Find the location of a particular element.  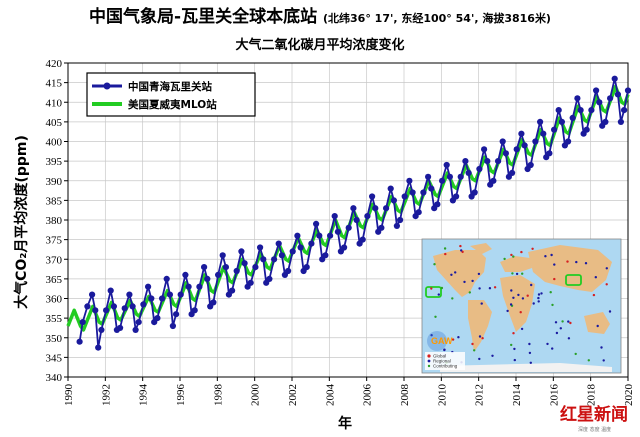

x-axis-title: 年 is located at coordinates (345, 423).